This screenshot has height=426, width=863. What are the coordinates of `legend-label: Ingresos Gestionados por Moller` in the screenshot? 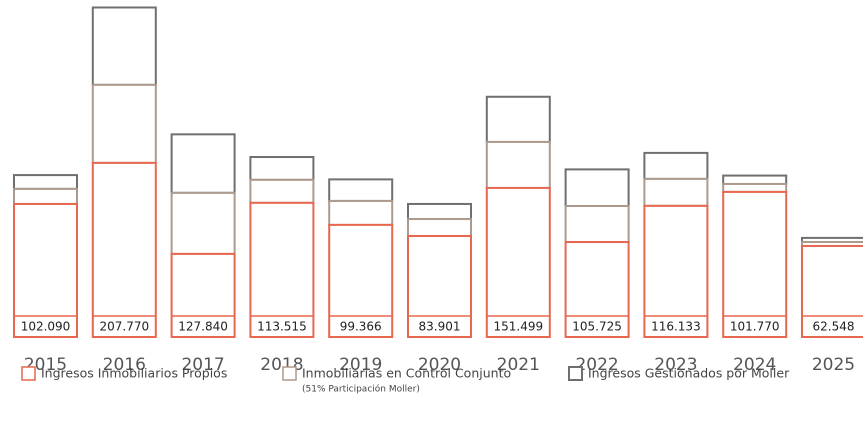 It's located at (689, 373).